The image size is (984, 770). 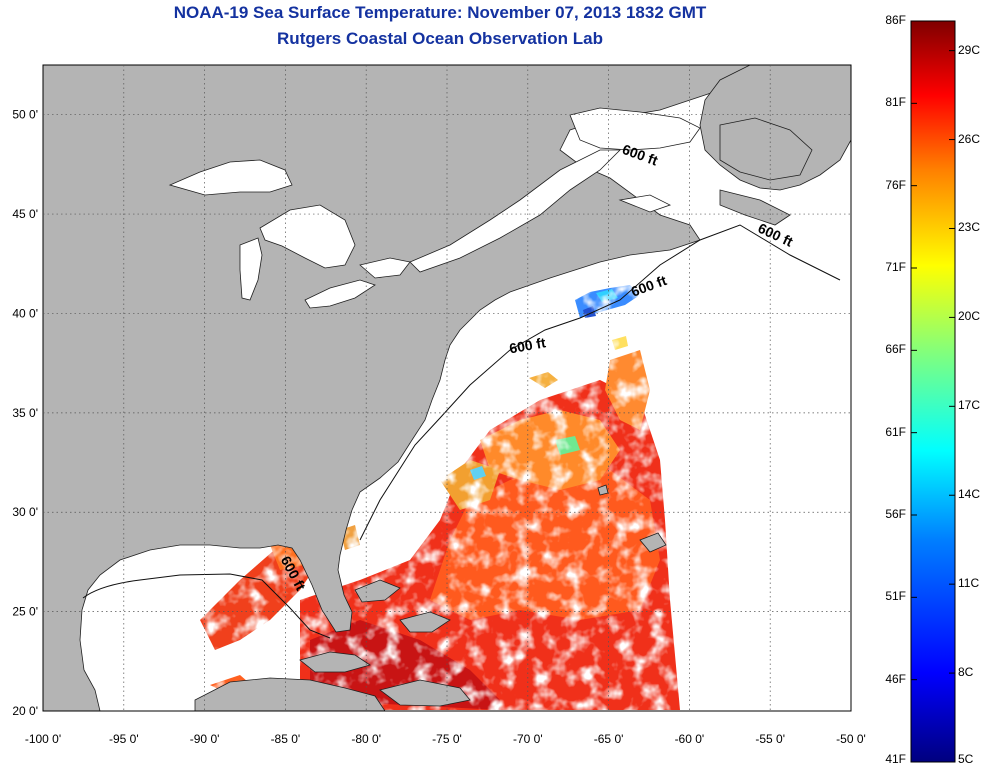 I want to click on x-tick-label: -85 0', so click(x=286, y=739).